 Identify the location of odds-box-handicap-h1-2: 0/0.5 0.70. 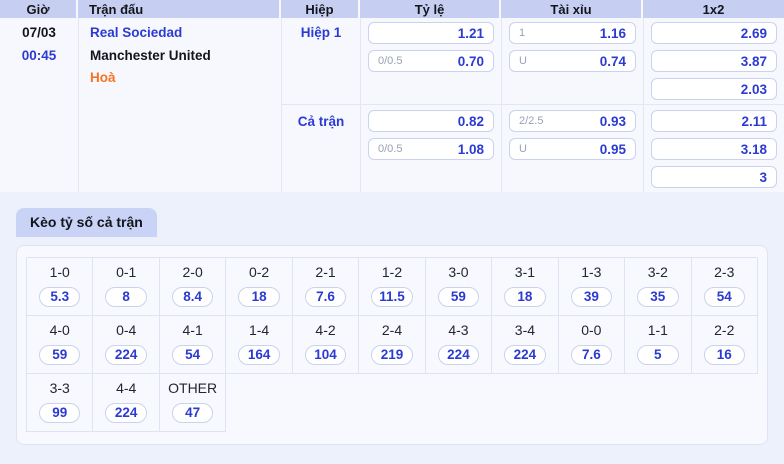
(431, 61).